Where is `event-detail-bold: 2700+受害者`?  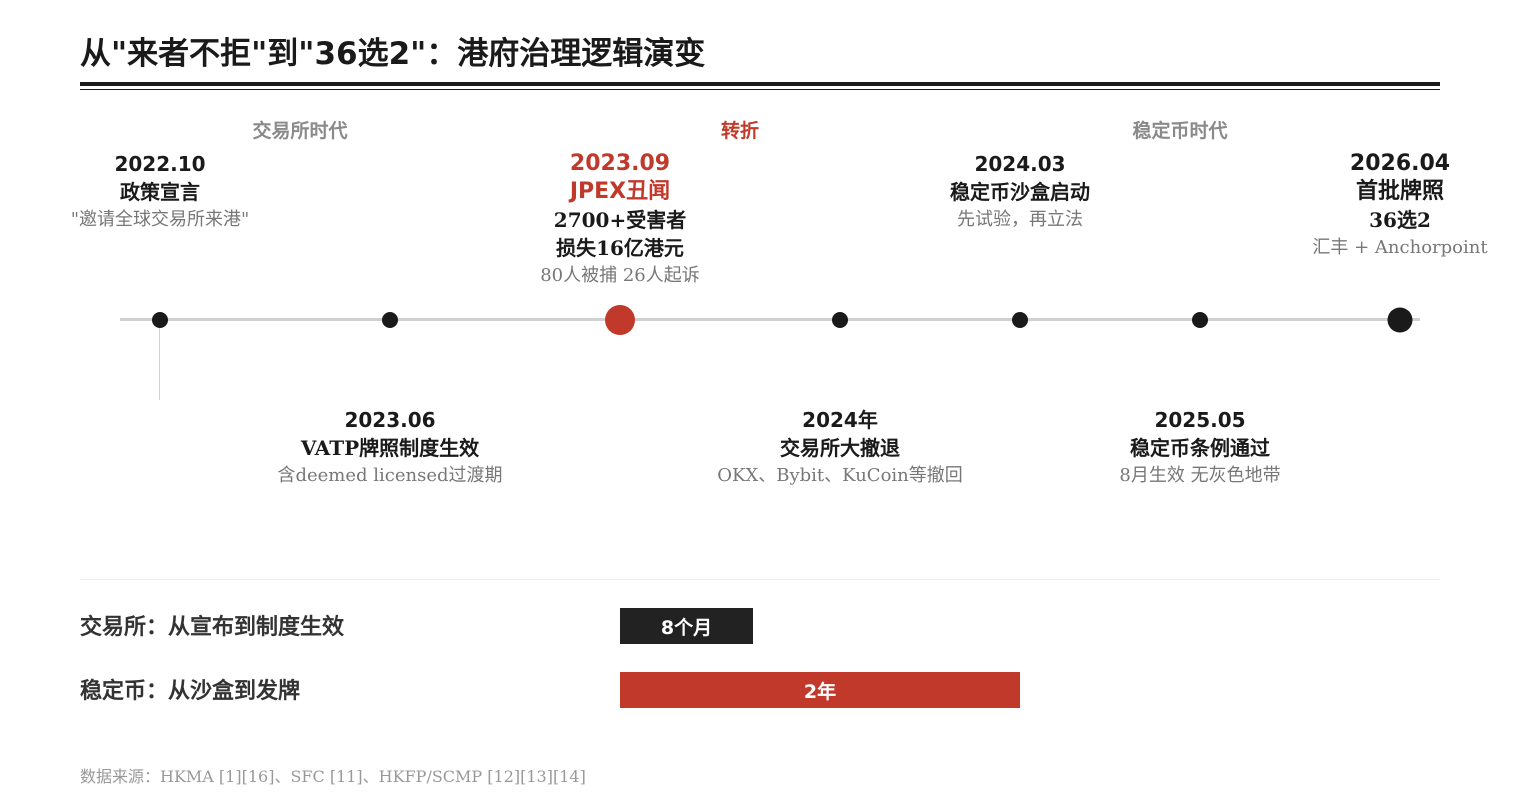
event-detail-bold: 2700+受害者 is located at coordinates (620, 220).